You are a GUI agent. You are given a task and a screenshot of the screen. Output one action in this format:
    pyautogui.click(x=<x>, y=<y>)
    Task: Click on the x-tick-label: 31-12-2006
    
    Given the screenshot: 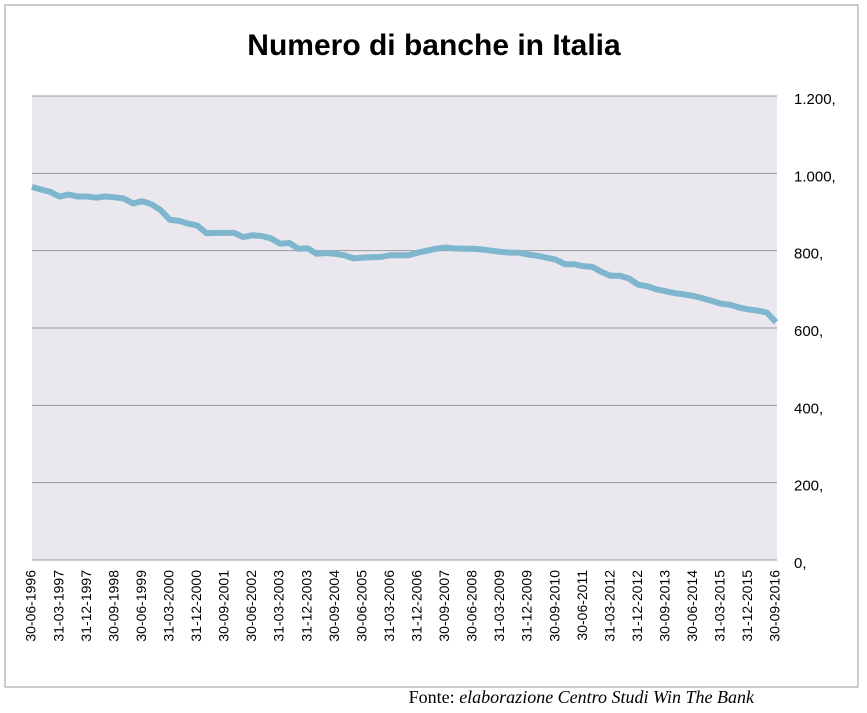 What is the action you would take?
    pyautogui.click(x=416, y=606)
    